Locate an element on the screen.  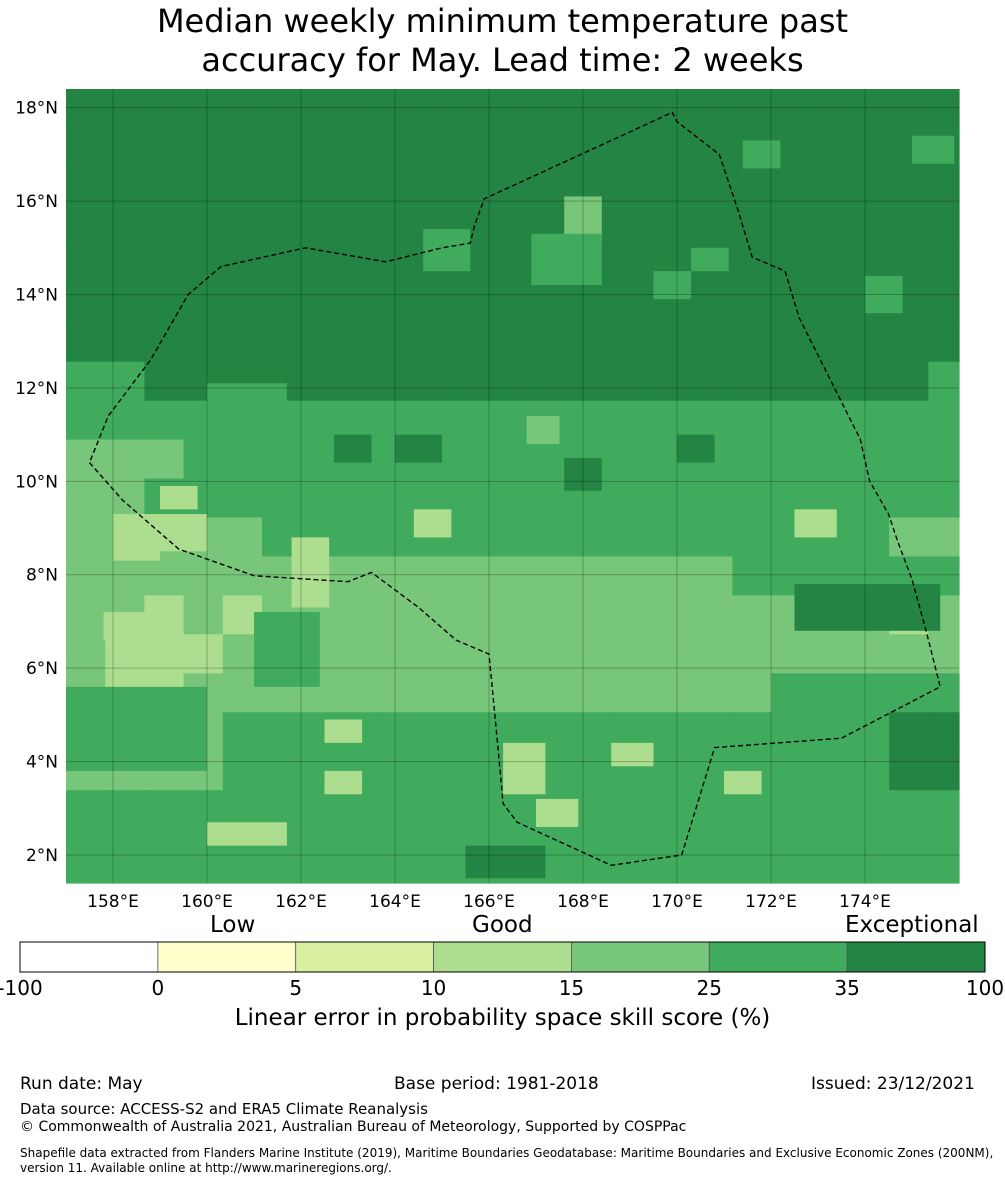
y-tick-label: 16°N is located at coordinates (36, 202).